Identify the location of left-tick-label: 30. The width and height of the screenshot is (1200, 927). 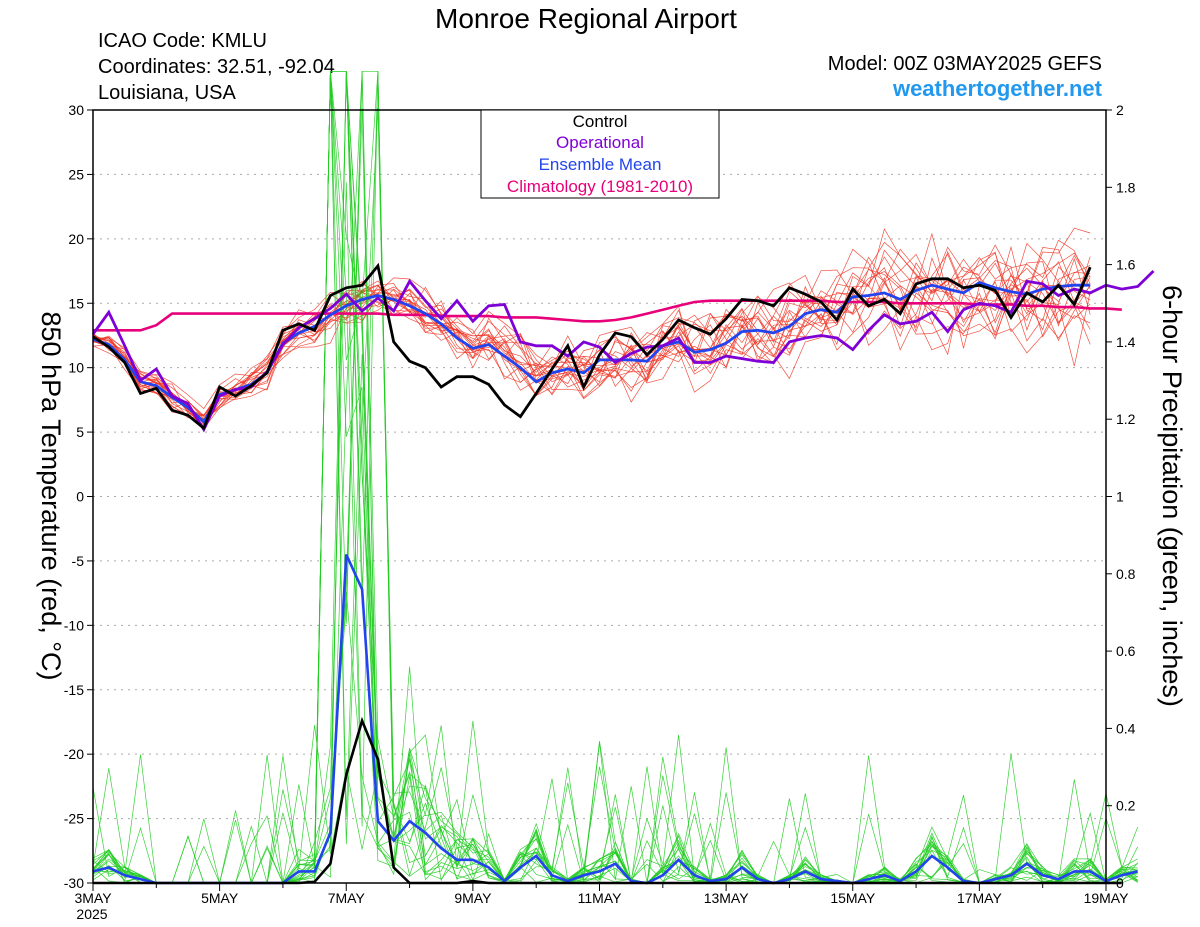
(76, 110).